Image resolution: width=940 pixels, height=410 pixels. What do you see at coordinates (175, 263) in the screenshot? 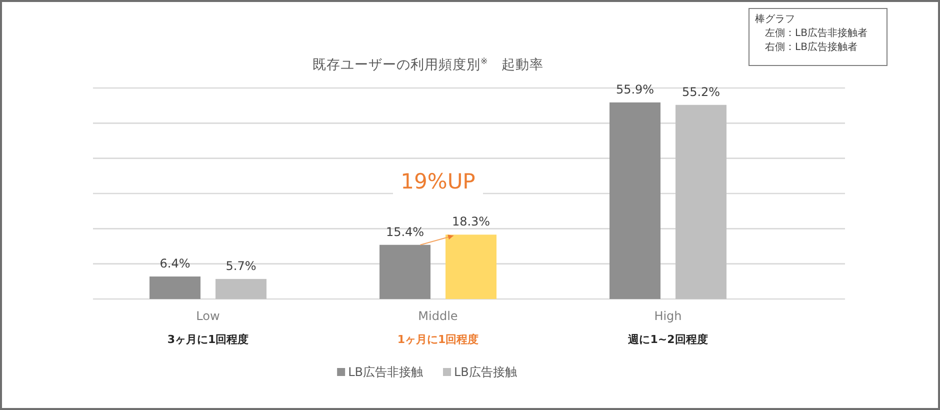
I see `data-label: 6.4%` at bounding box center [175, 263].